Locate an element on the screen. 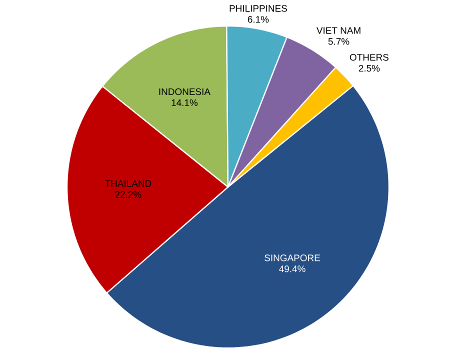 This screenshot has width=471, height=350. slice-label: VIET NAM is located at coordinates (338, 30).